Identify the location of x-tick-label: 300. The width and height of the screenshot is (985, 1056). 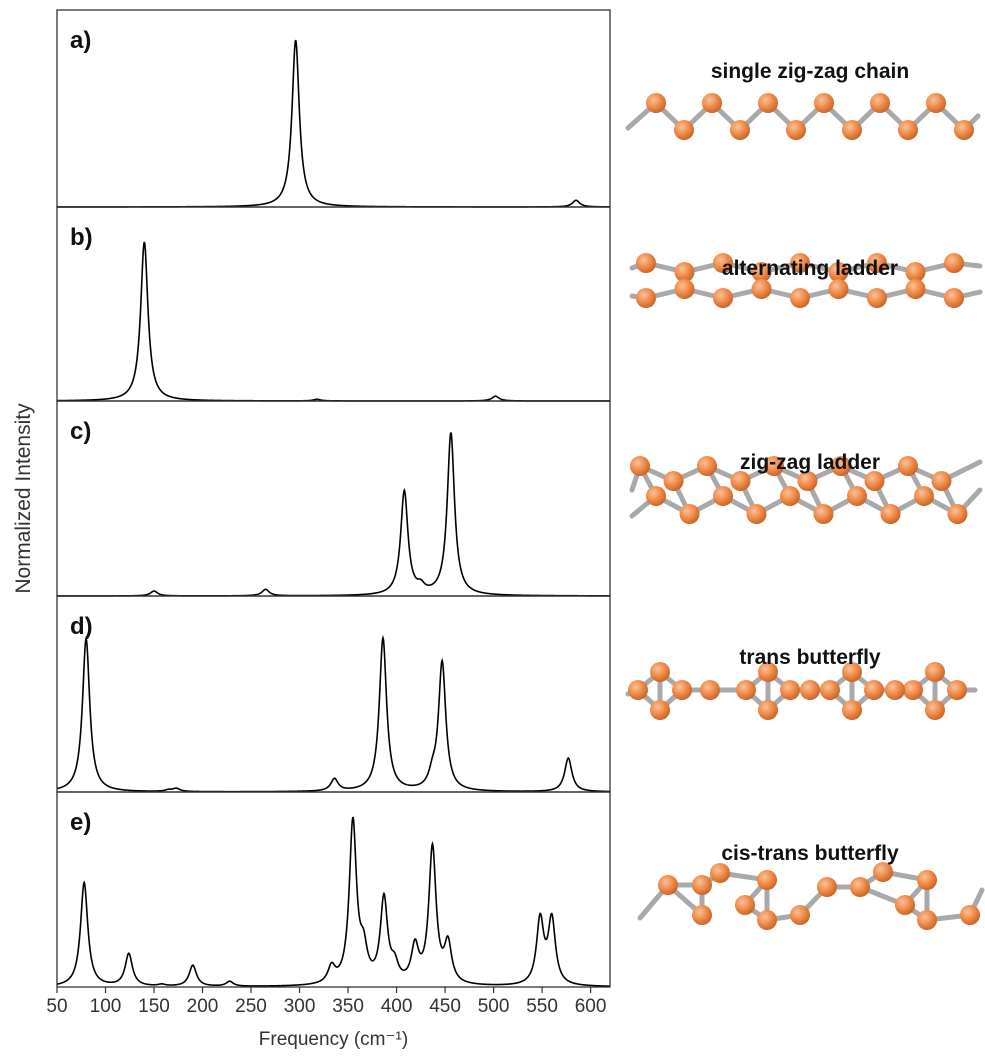
(300, 1006).